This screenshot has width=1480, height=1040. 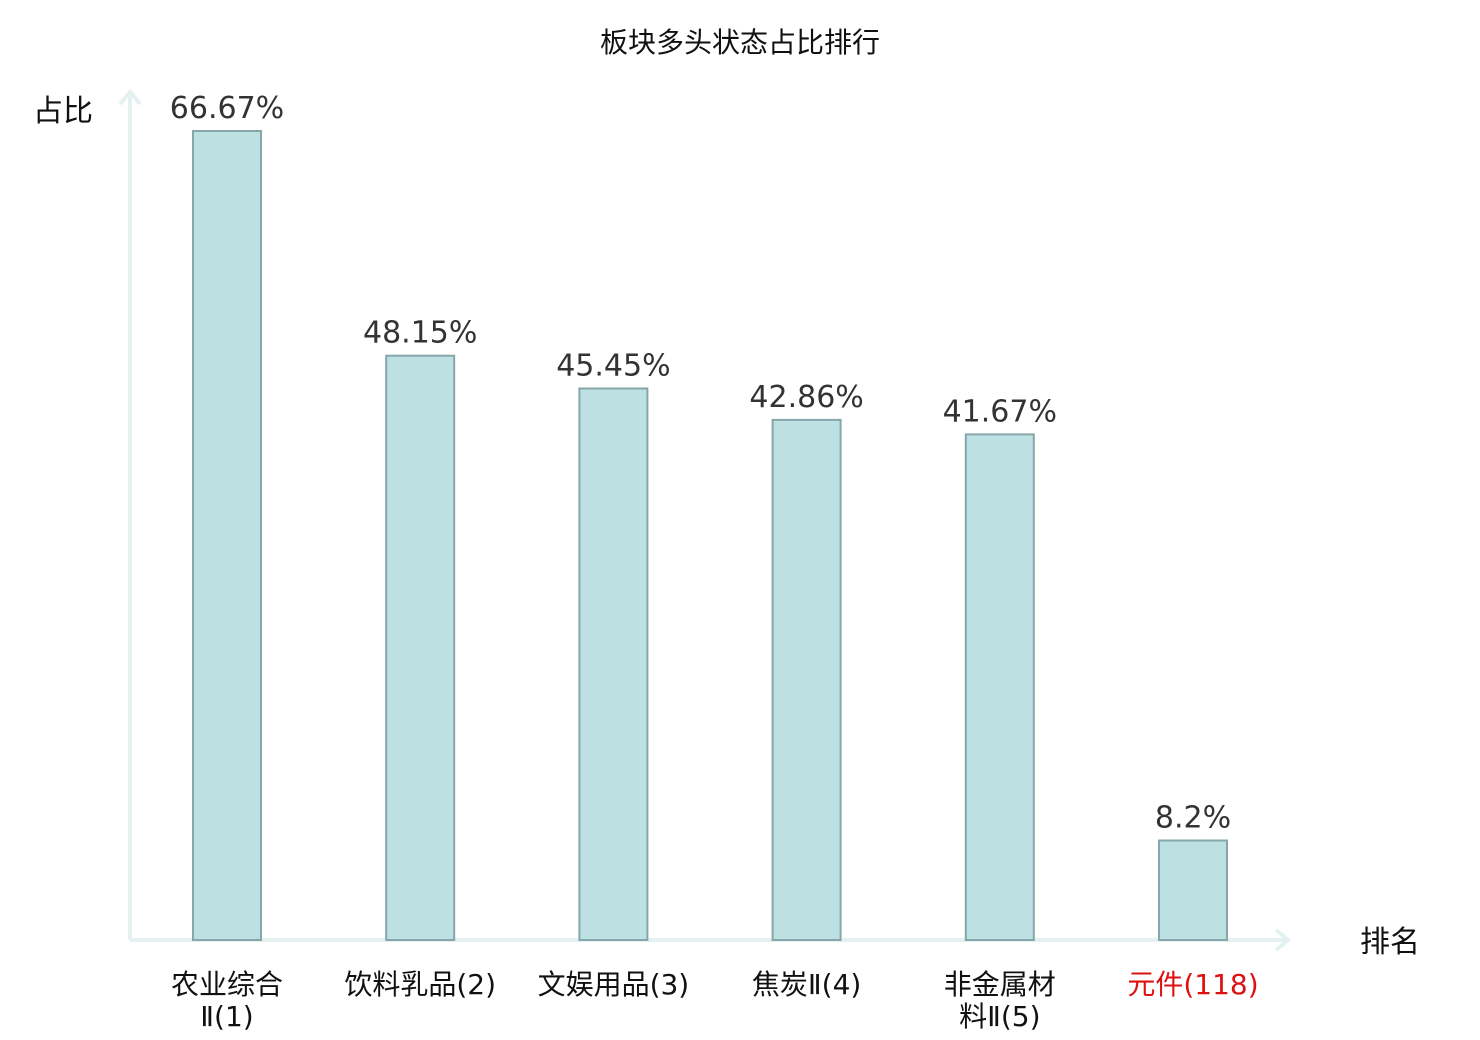 I want to click on value-label-2: 48.15%, so click(x=420, y=333).